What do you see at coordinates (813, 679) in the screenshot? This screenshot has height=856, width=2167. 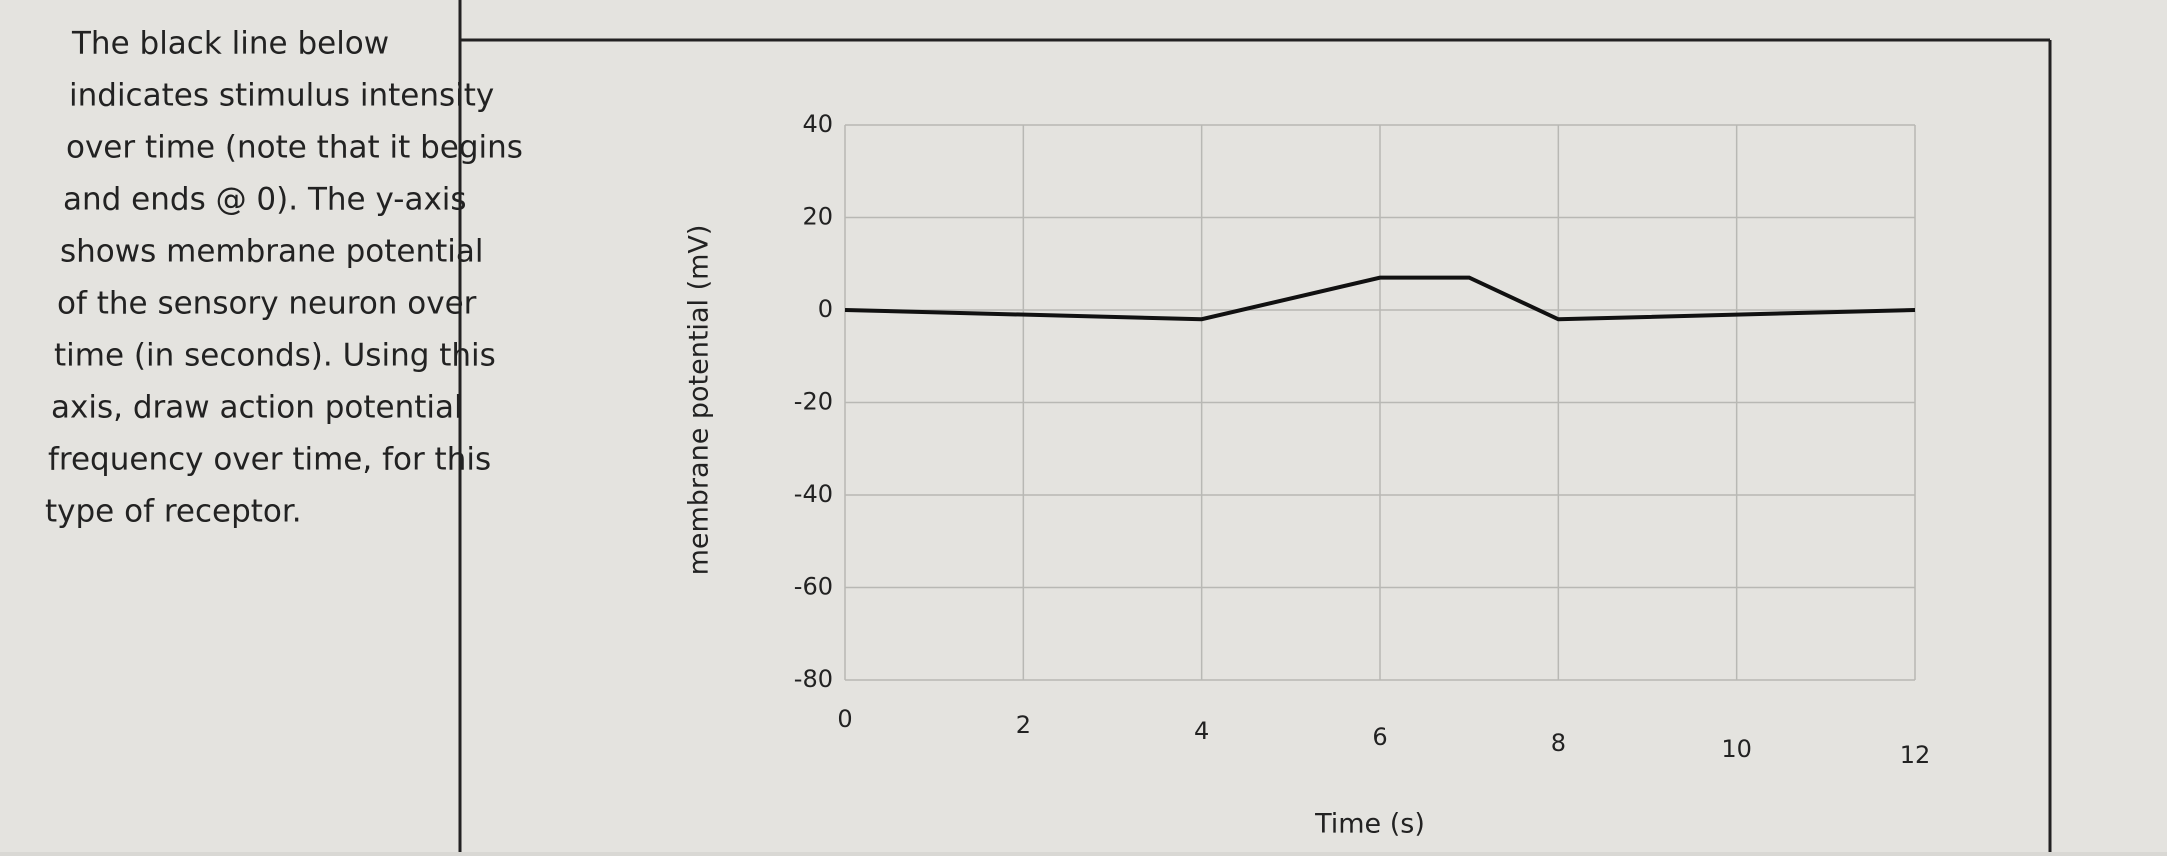 I see `y-tick-label: -80` at bounding box center [813, 679].